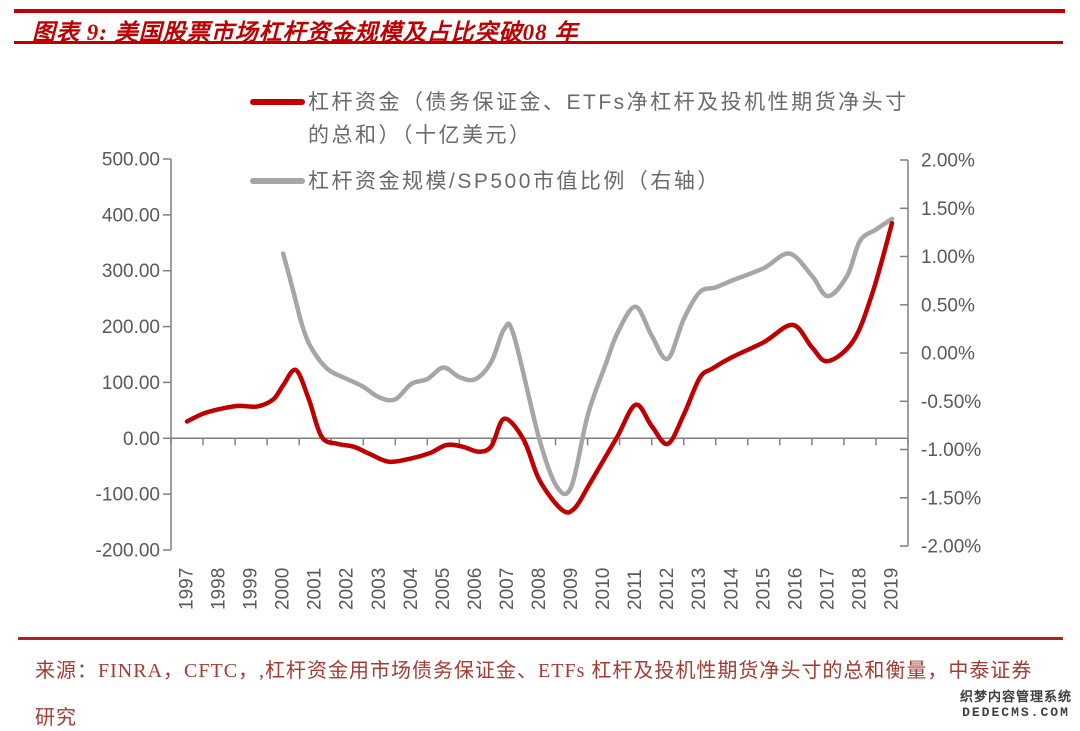  Describe the element at coordinates (948, 257) in the screenshot. I see `svg-text: 1.00%` at that location.